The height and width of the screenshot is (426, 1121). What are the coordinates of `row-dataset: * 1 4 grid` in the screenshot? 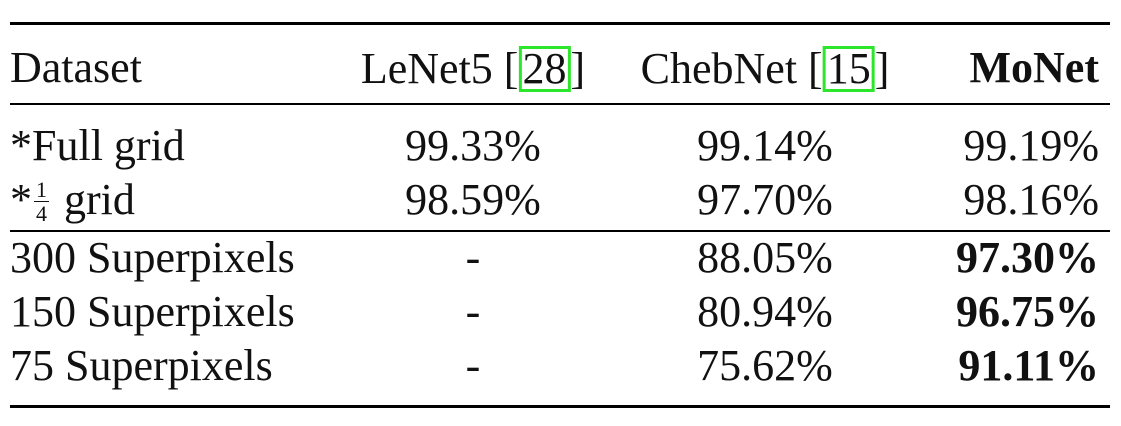 It's located at (72, 203).